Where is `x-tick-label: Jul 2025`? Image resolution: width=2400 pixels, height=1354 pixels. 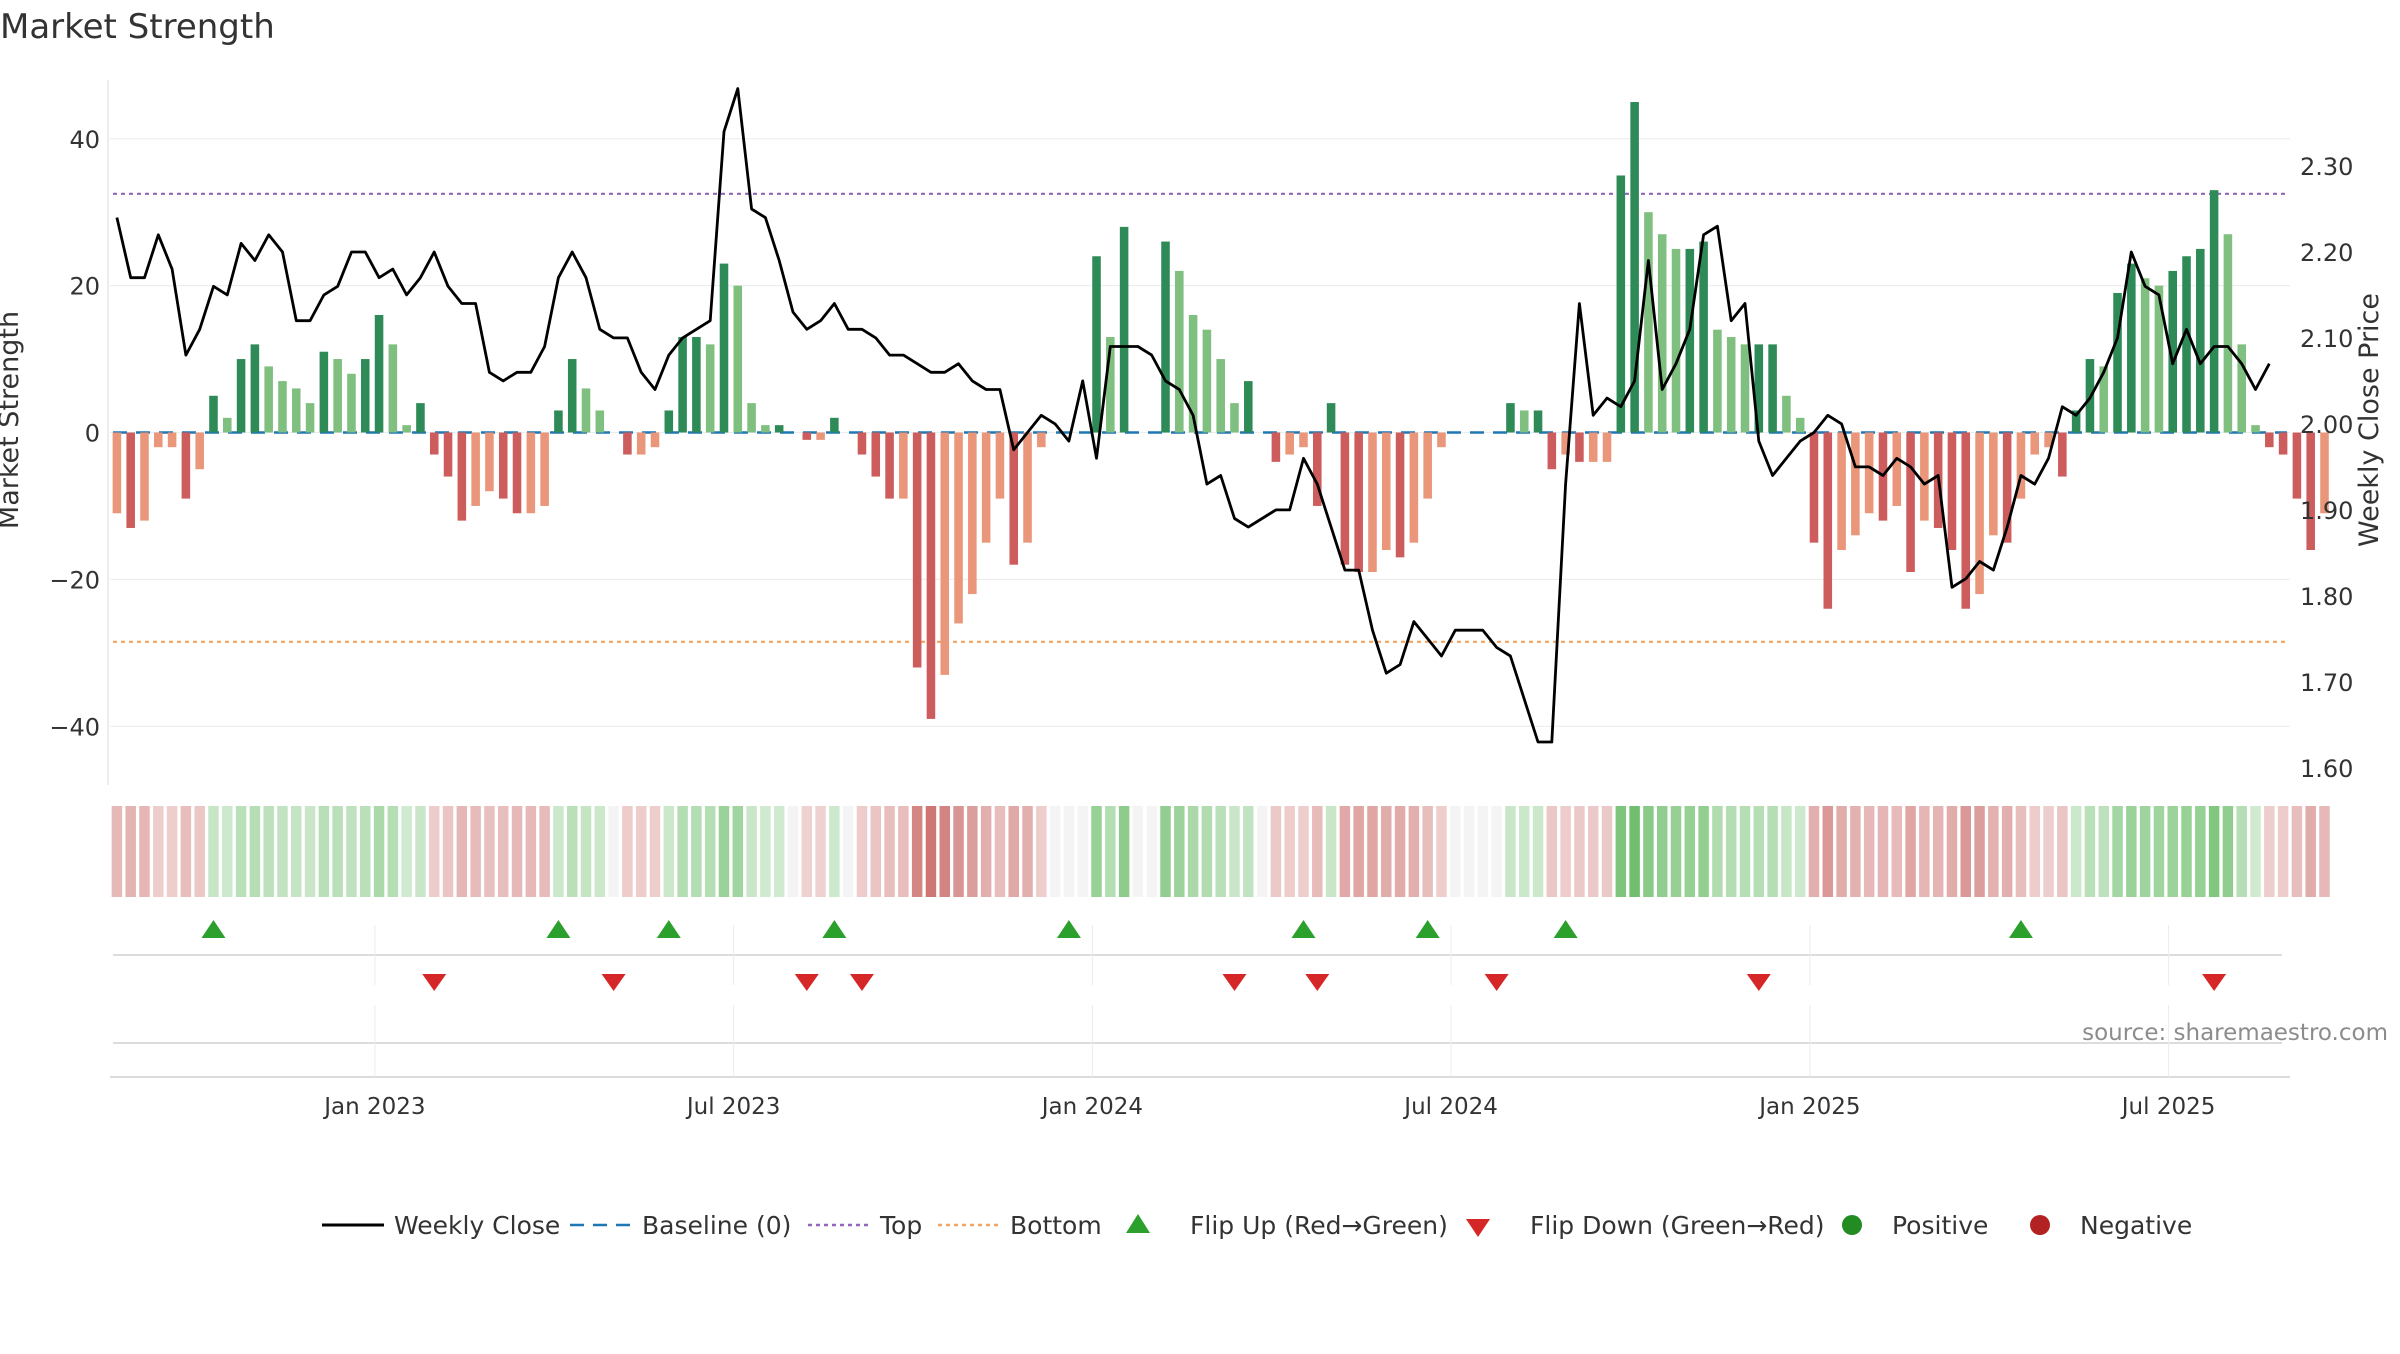
x-tick-label: Jul 2025 is located at coordinates (2168, 1107).